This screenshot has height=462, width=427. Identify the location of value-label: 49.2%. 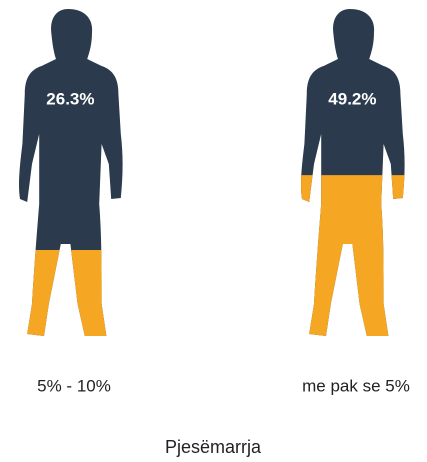
(352, 98).